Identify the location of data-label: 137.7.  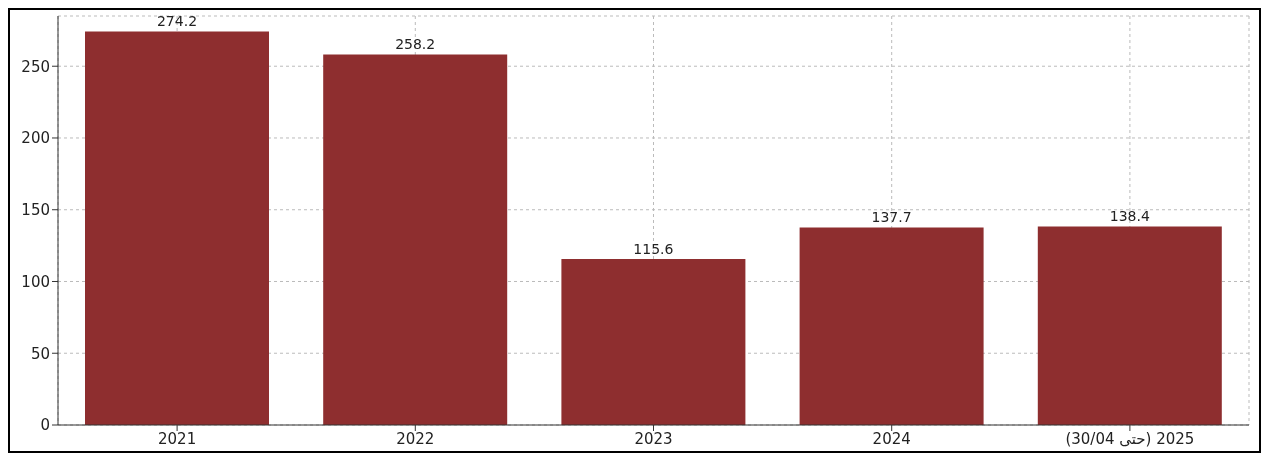
(891, 217).